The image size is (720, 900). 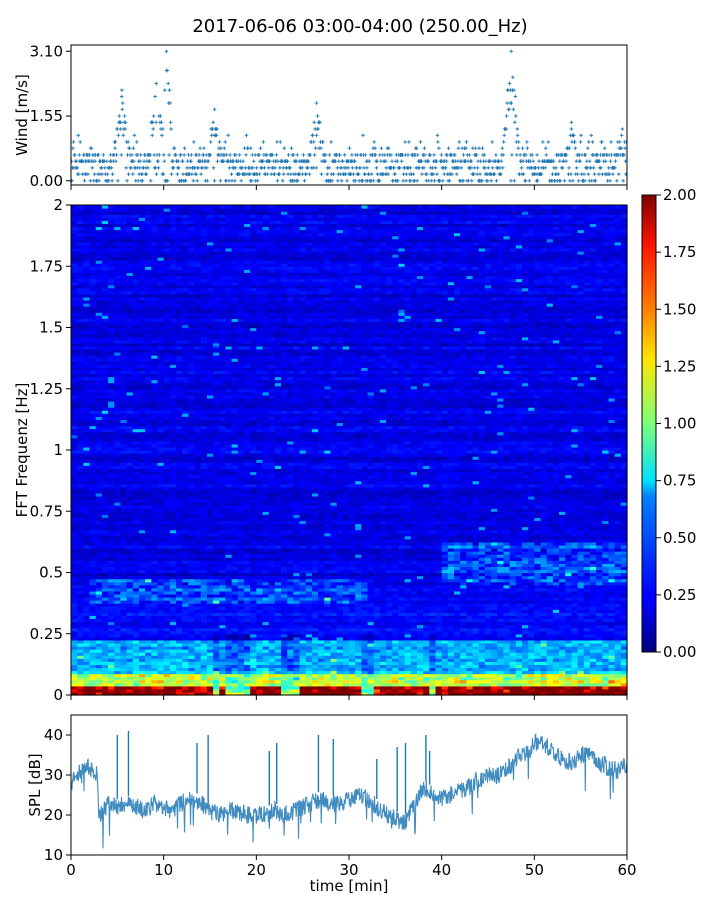 I want to click on wind-x-ticks, so click(x=349, y=187).